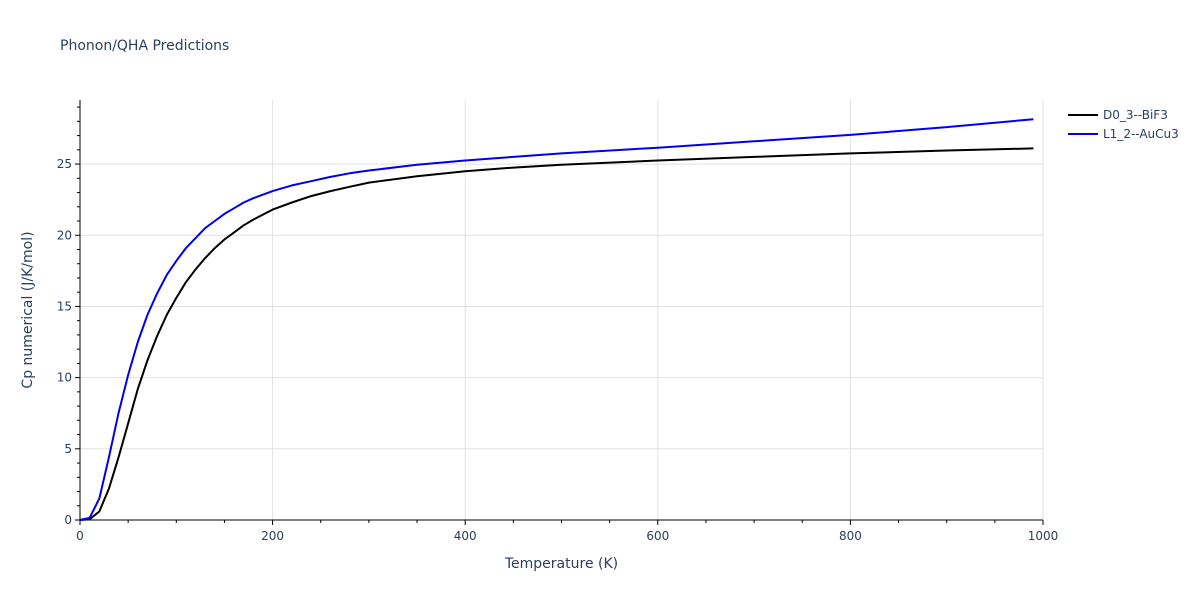  Describe the element at coordinates (64, 306) in the screenshot. I see `y-tick-label: 15` at that location.